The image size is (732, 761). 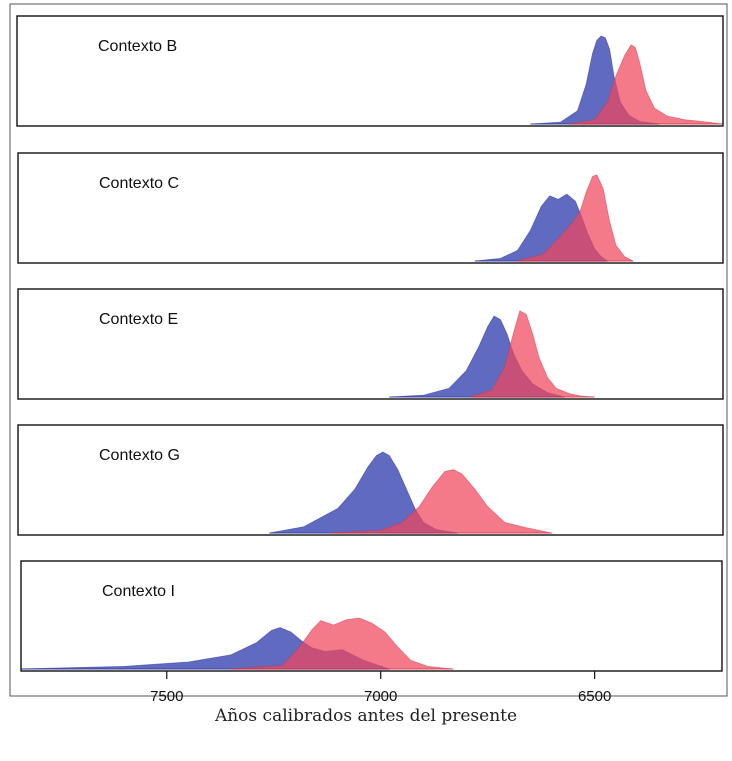 What do you see at coordinates (166, 696) in the screenshot?
I see `x-tick-label: 7500` at bounding box center [166, 696].